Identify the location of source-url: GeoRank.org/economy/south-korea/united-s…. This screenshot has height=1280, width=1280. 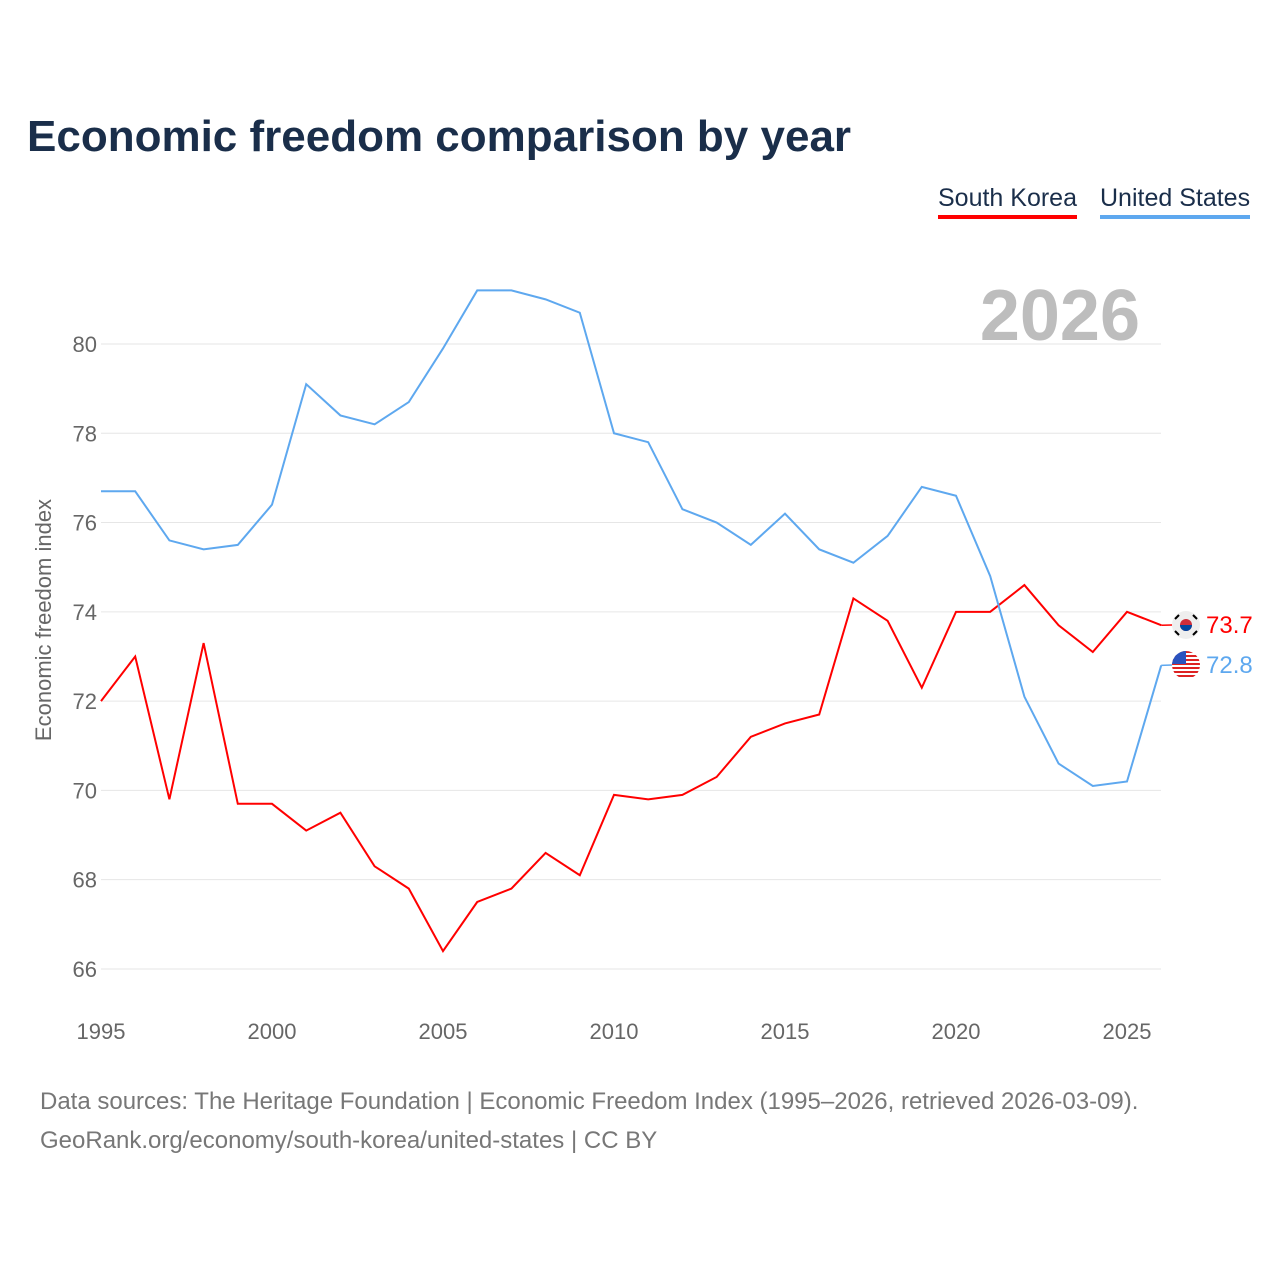
(349, 1140).